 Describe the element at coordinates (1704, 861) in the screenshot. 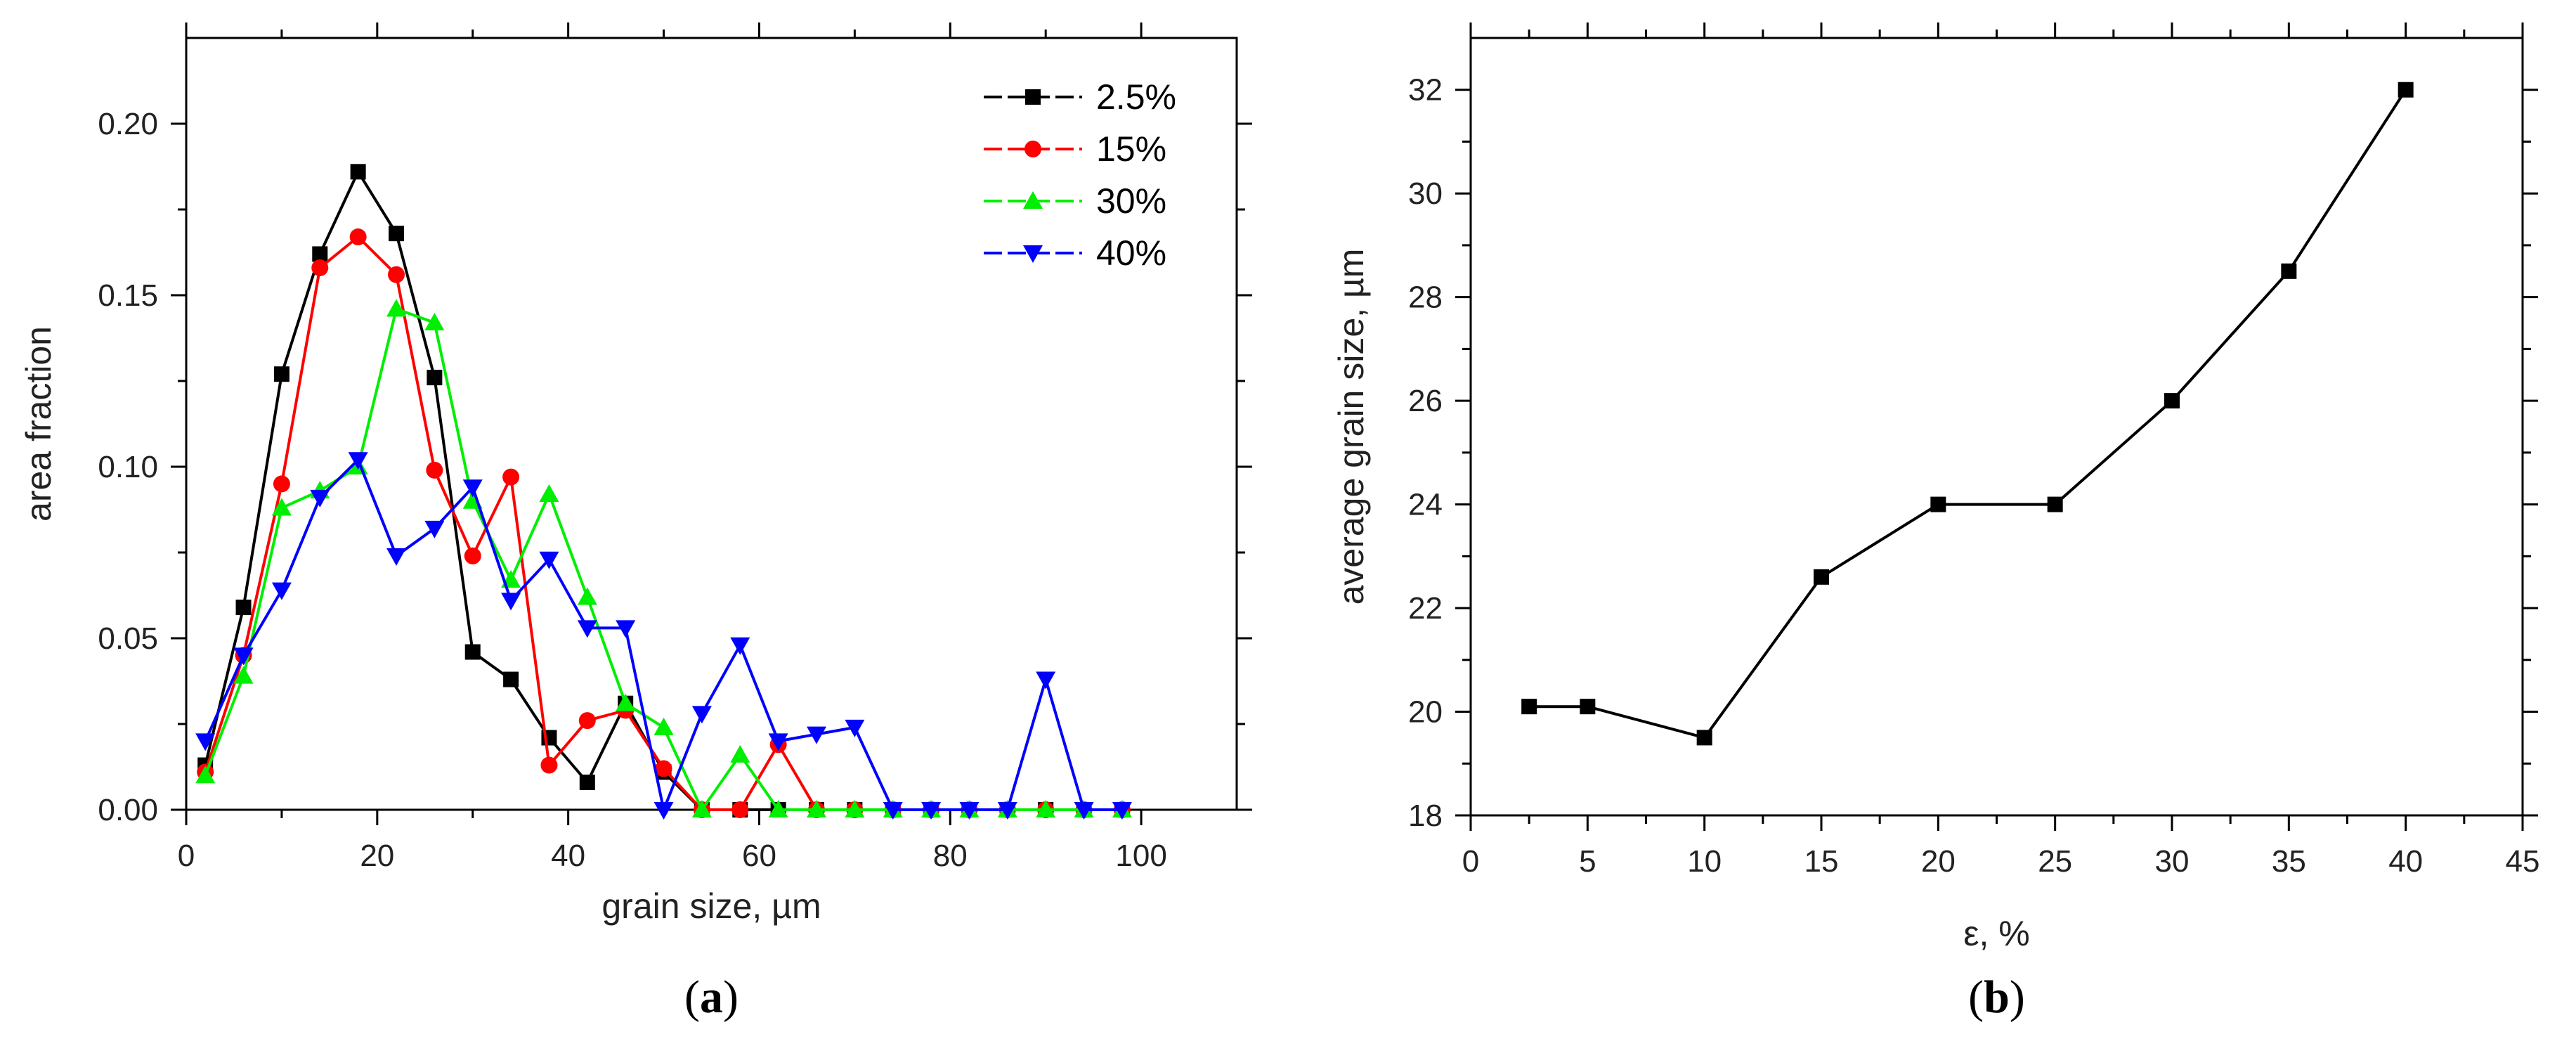

I see `x-tick-label: 10` at that location.